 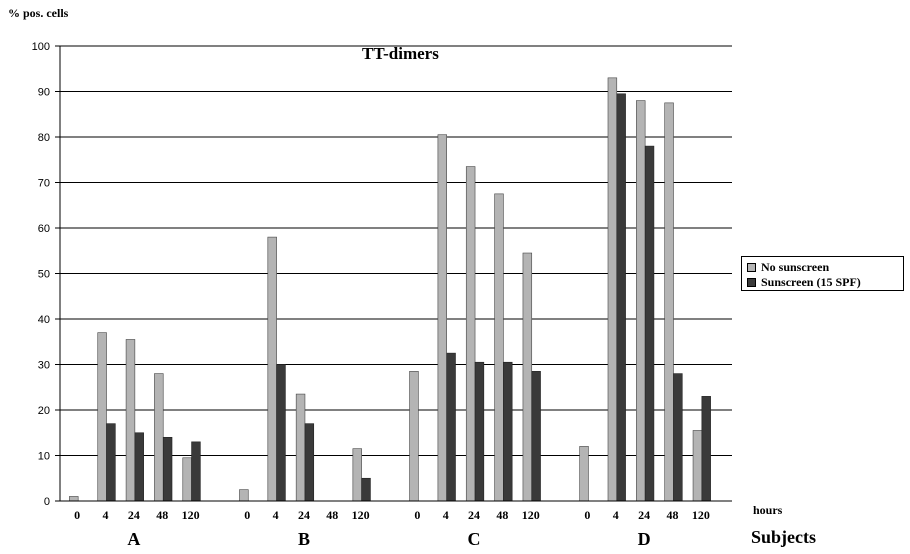 What do you see at coordinates (38, 13) in the screenshot?
I see `y-axis-label: % pos. cells` at bounding box center [38, 13].